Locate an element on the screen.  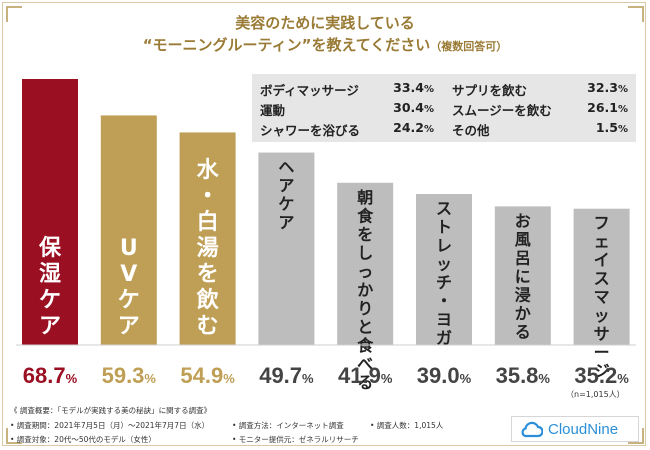
other-answer-value: 32.3% is located at coordinates (607, 87).